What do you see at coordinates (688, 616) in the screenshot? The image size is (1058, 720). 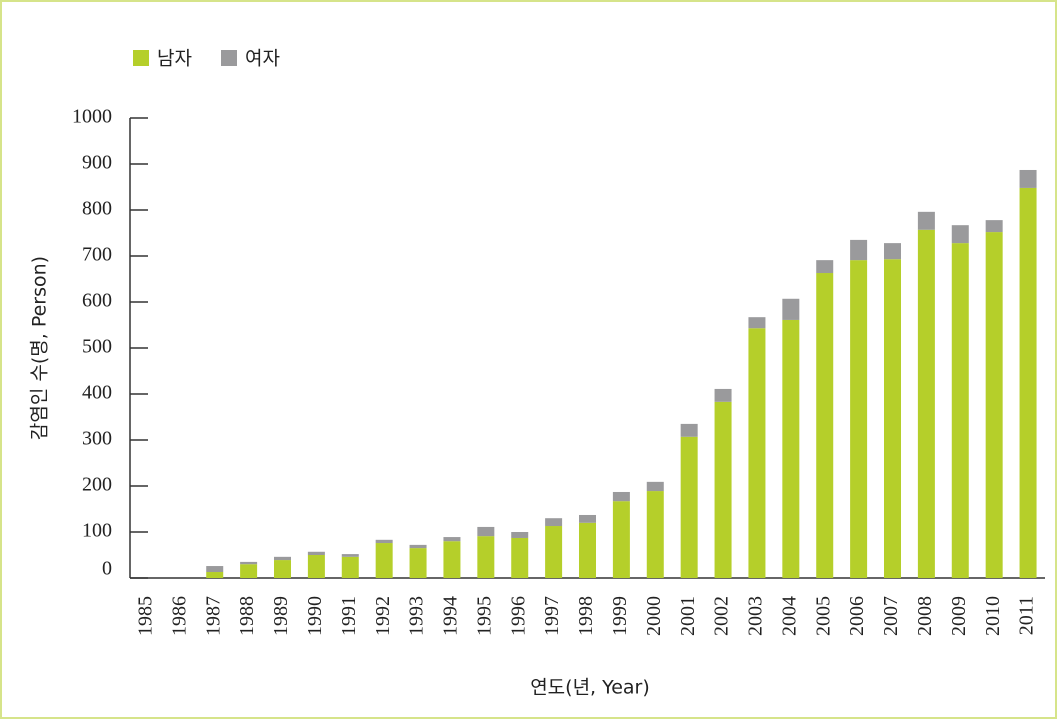 I see `x-tick-label: 2001` at bounding box center [688, 616].